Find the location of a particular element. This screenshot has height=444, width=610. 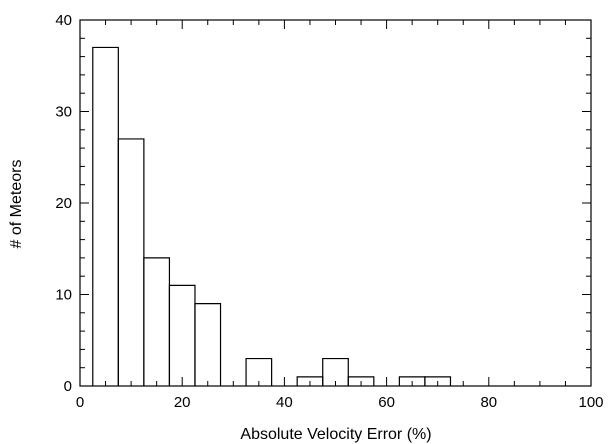

y-tick-label: 40 is located at coordinates (63, 20).